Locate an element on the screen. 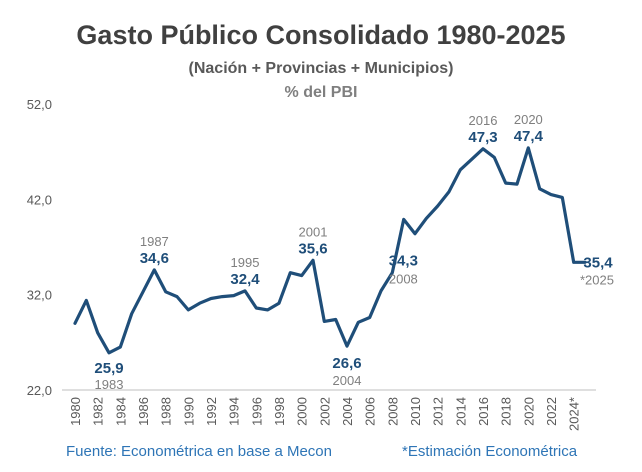  year-label: 2004 is located at coordinates (347, 380).